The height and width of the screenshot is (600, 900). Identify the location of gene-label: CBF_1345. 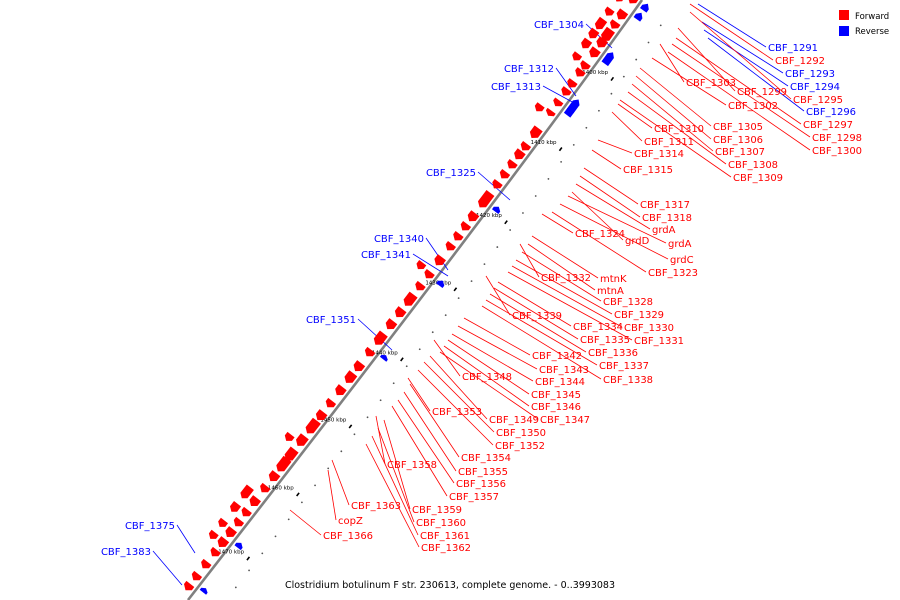
(556, 395).